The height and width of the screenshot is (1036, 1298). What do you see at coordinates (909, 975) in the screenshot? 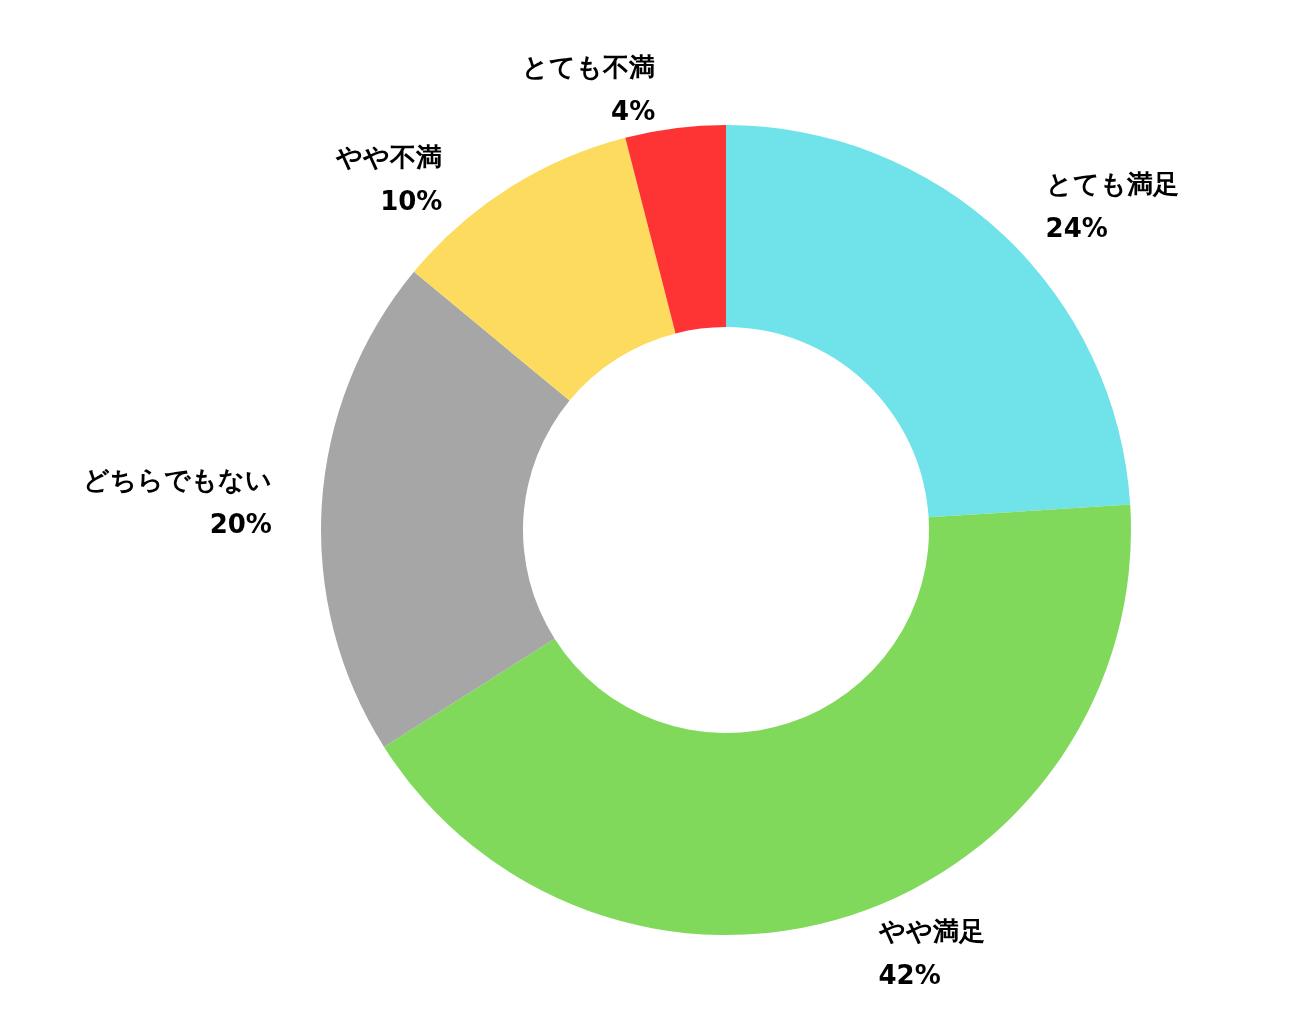
I see `data-label: 42%` at bounding box center [909, 975].